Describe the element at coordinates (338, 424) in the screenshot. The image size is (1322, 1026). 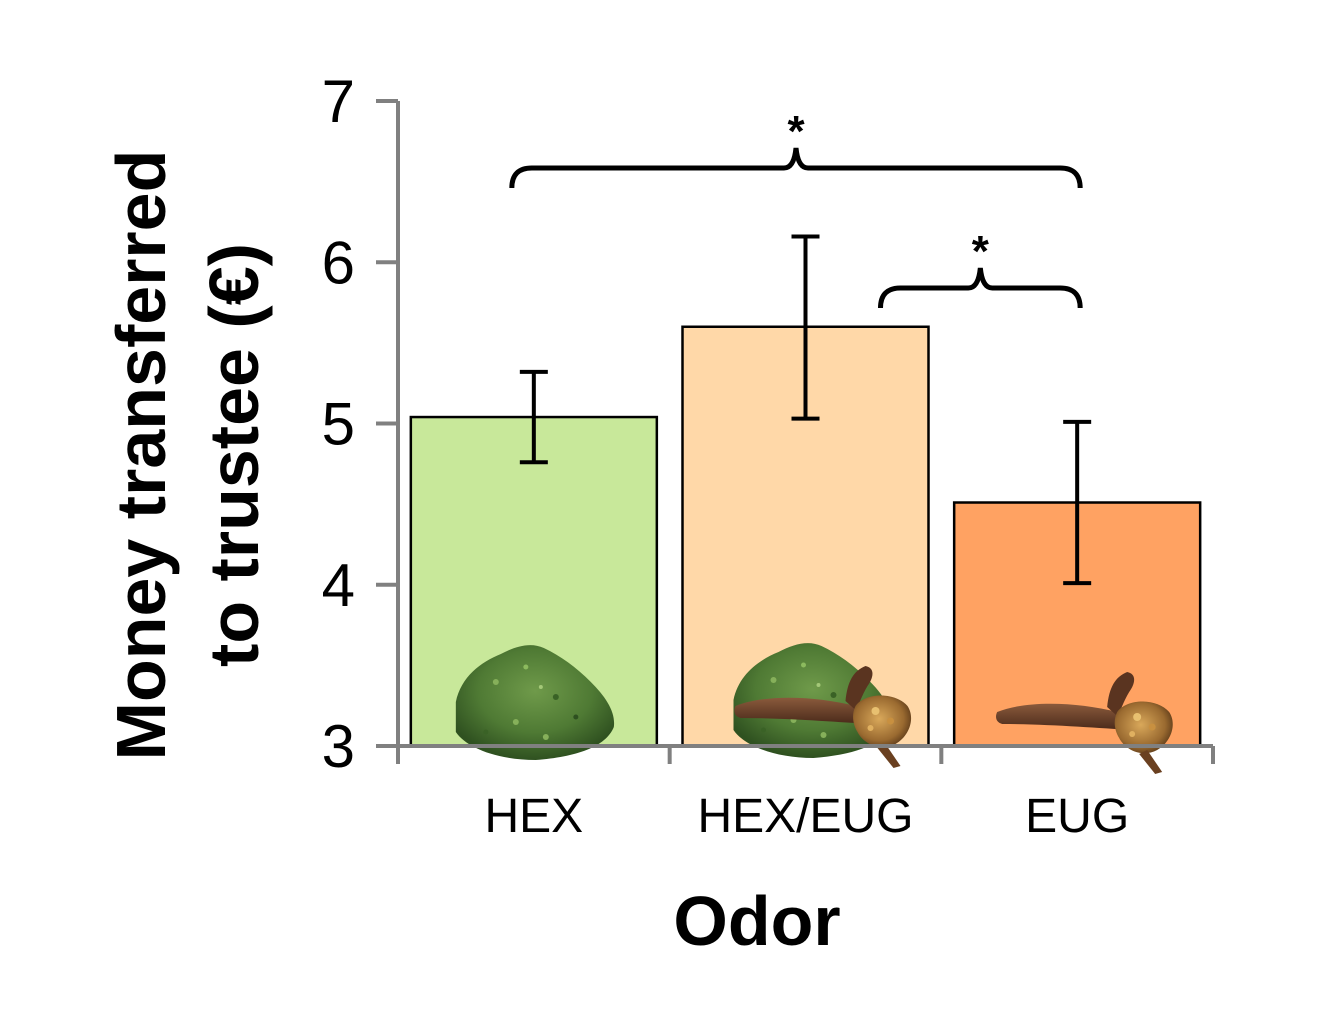
I see `y-tick-label: 5` at that location.